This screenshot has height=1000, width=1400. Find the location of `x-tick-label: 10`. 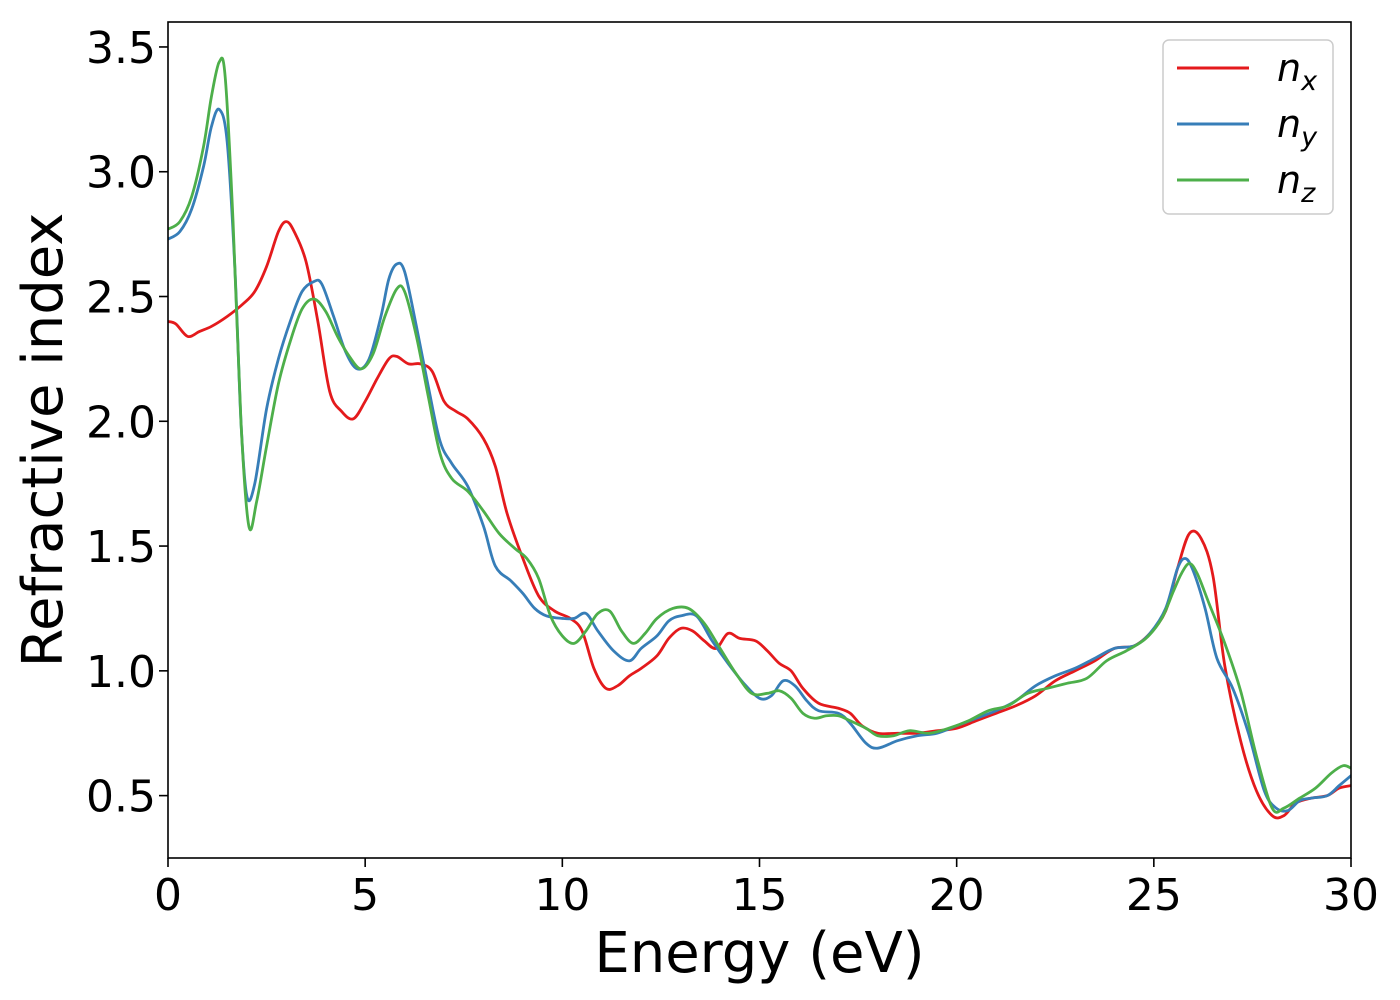

x-tick-label: 10 is located at coordinates (562, 895).